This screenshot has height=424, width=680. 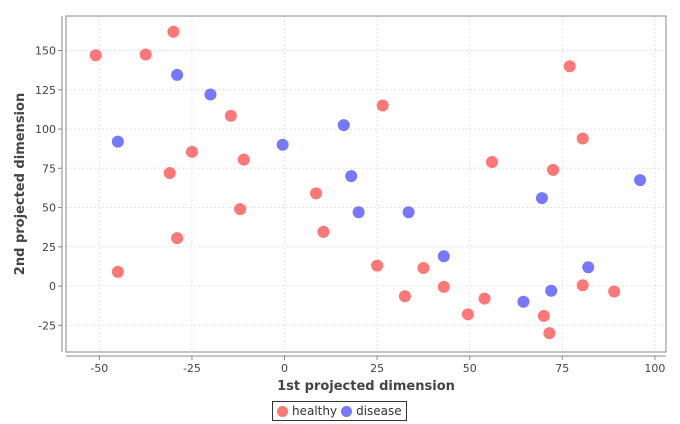 What do you see at coordinates (20, 184) in the screenshot?
I see `y-axis-title: 2nd projected dimension` at bounding box center [20, 184].